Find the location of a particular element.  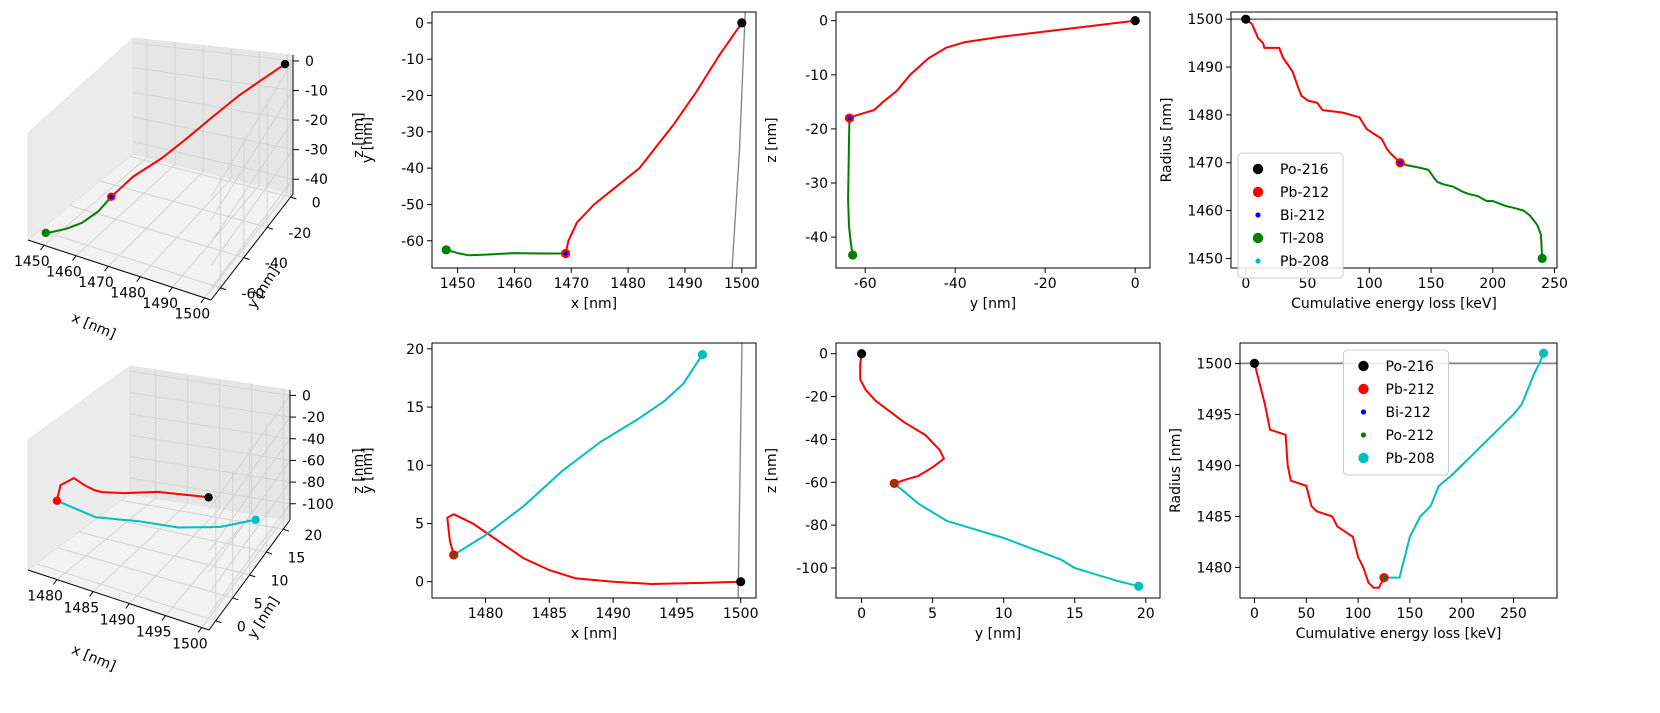

bottom-energy-legend-label: Pb-208 is located at coordinates (1410, 459).